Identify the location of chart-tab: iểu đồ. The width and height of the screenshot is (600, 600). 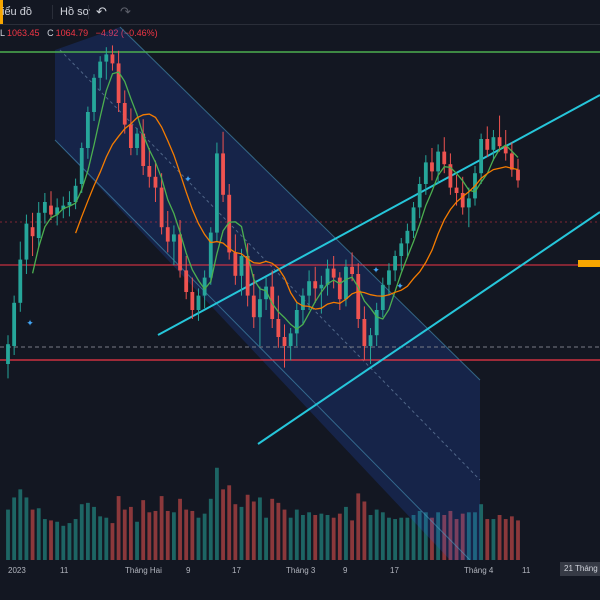
(17, 12).